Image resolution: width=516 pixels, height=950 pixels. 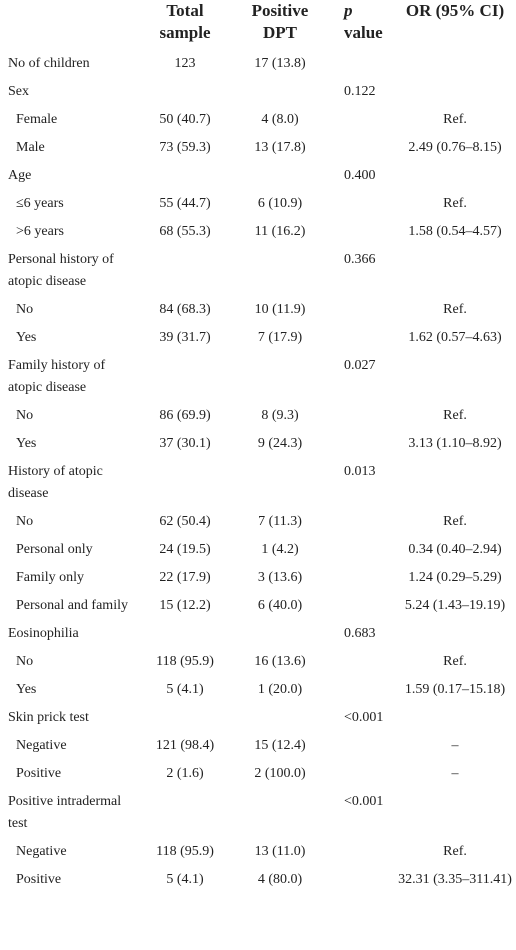 I want to click on p-value-cell: 0.683, so click(x=360, y=633).